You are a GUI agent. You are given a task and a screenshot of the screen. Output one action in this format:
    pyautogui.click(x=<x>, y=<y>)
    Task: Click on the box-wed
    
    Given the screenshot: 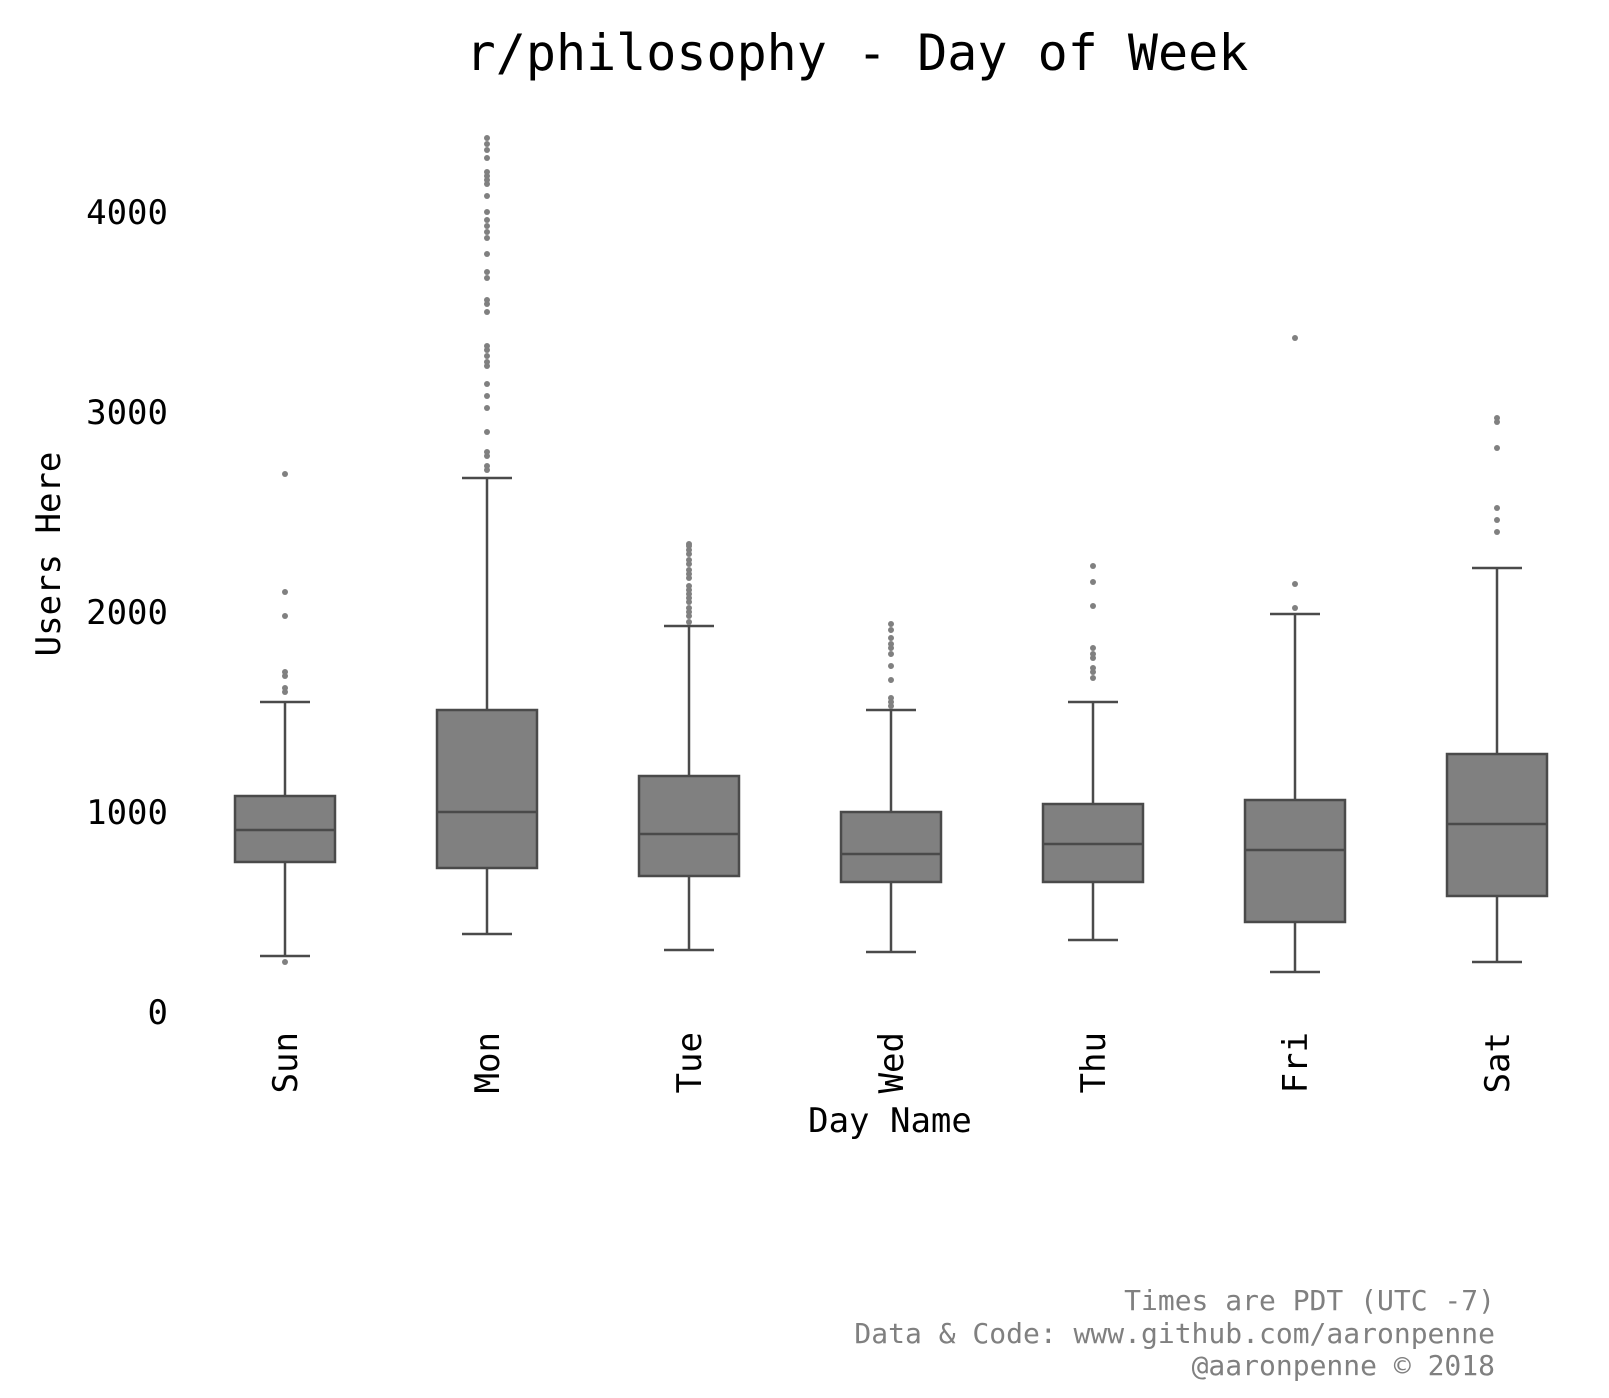 What is the action you would take?
    pyautogui.click(x=891, y=787)
    